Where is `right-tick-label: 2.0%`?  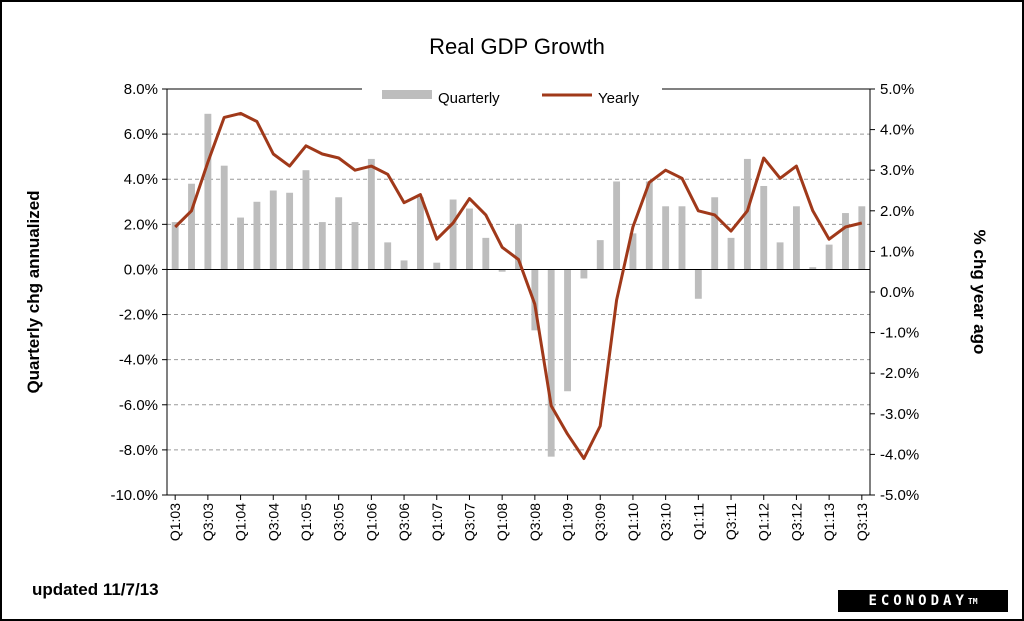
right-tick-label: 2.0% is located at coordinates (897, 211).